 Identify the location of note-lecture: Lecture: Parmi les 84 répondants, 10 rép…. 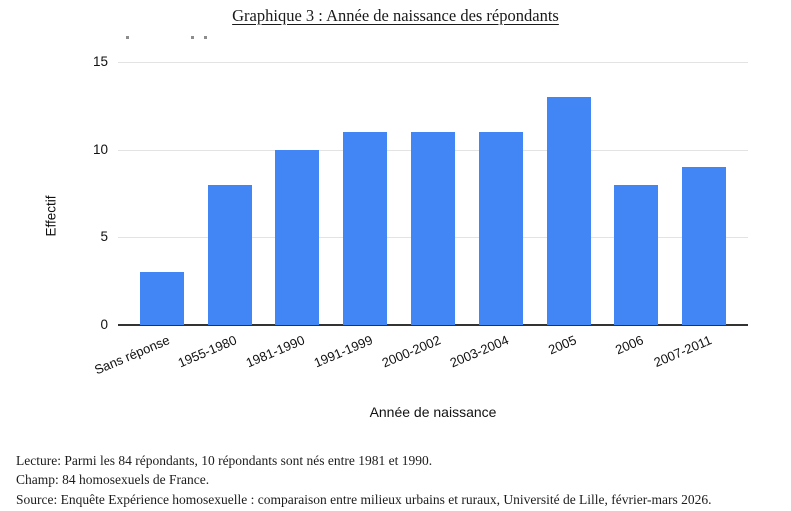
(224, 460).